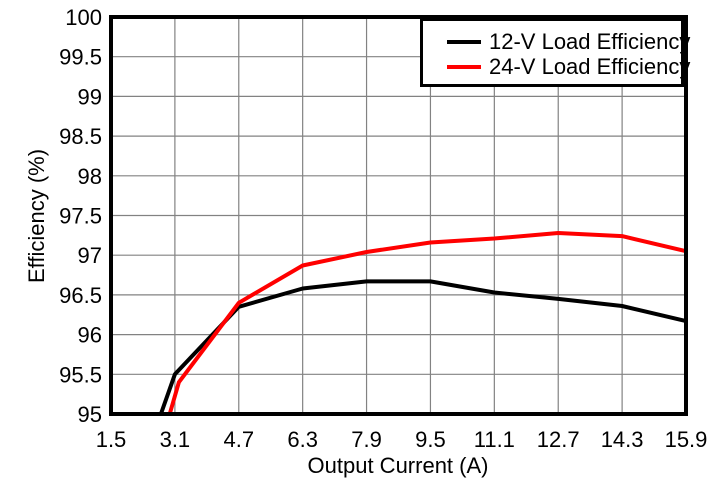 Image resolution: width=717 pixels, height=483 pixels. What do you see at coordinates (464, 42) in the screenshot?
I see `legend-line-swatch-12v` at bounding box center [464, 42].